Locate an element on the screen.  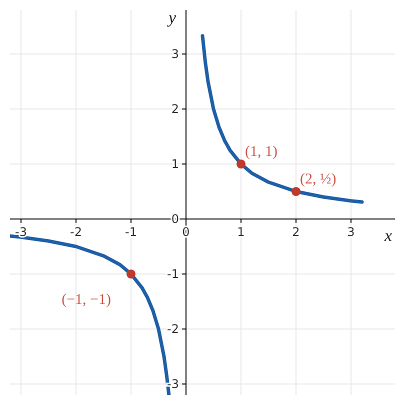
y-tick-label: -2 is located at coordinates (173, 329).